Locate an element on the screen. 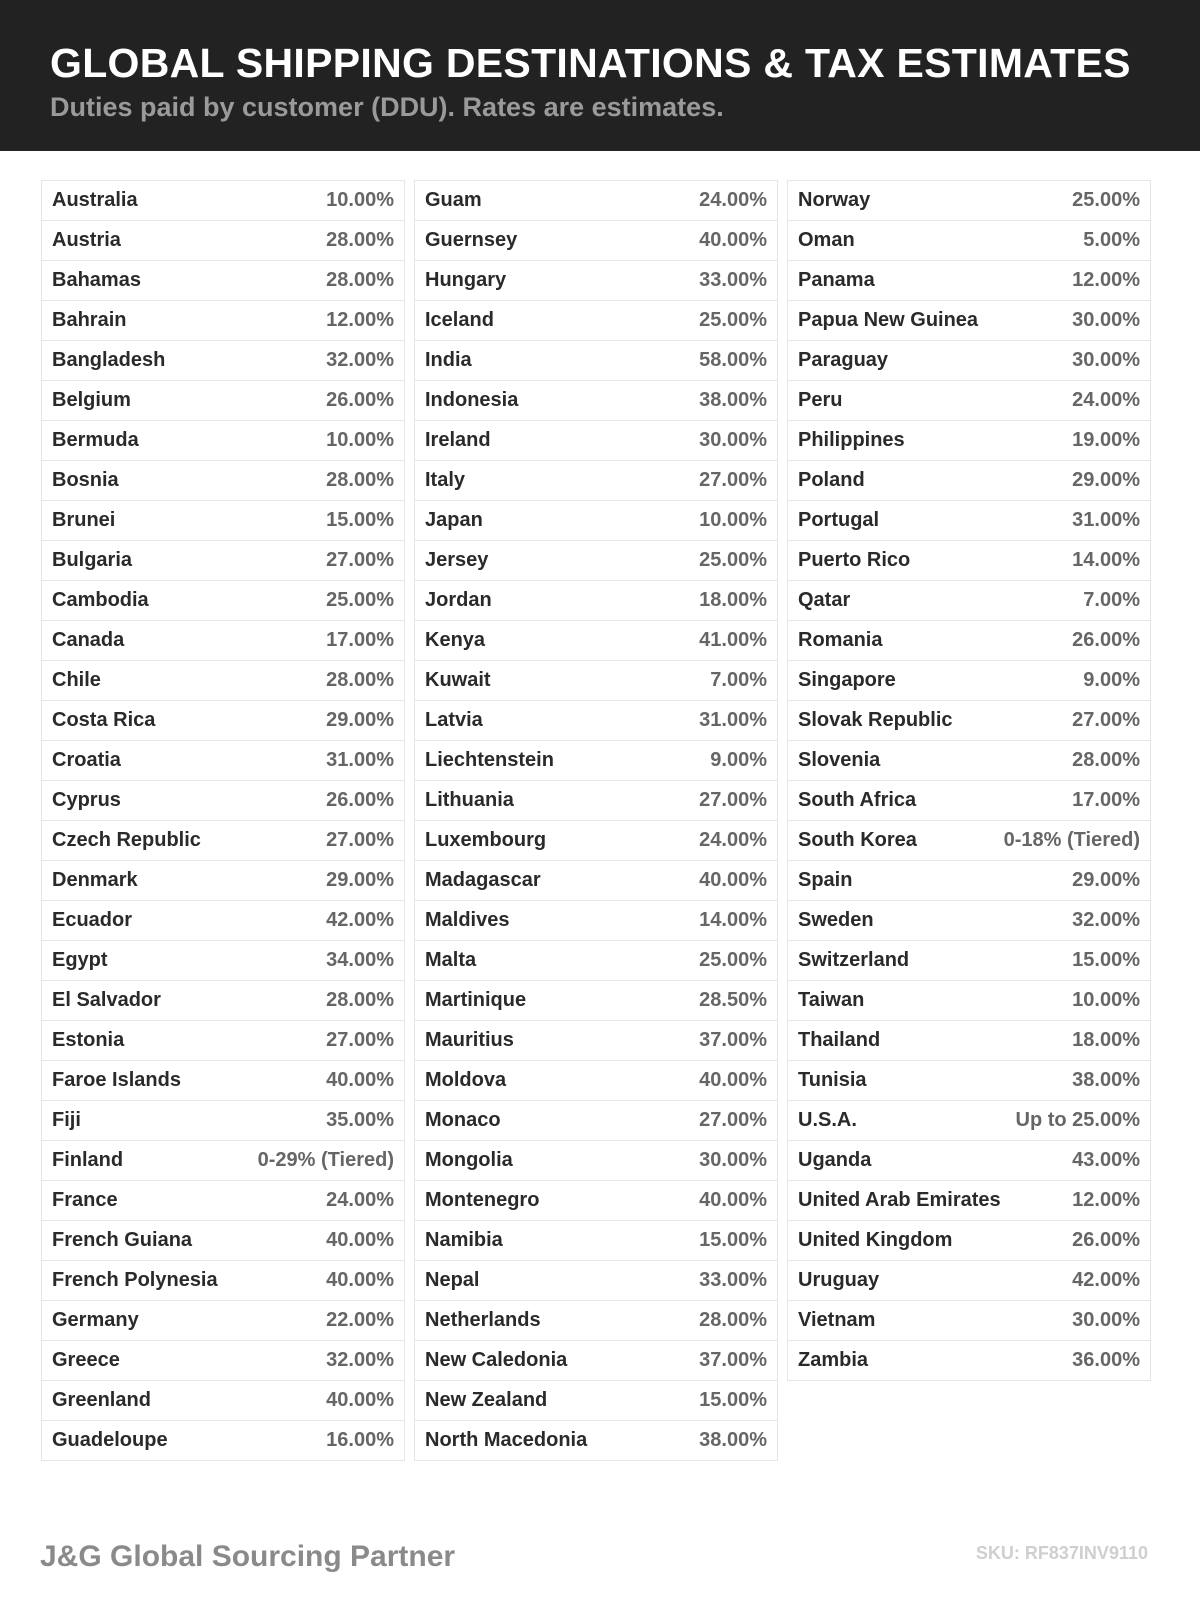 This screenshot has width=1200, height=1600. country-name: Finland is located at coordinates (88, 1160).